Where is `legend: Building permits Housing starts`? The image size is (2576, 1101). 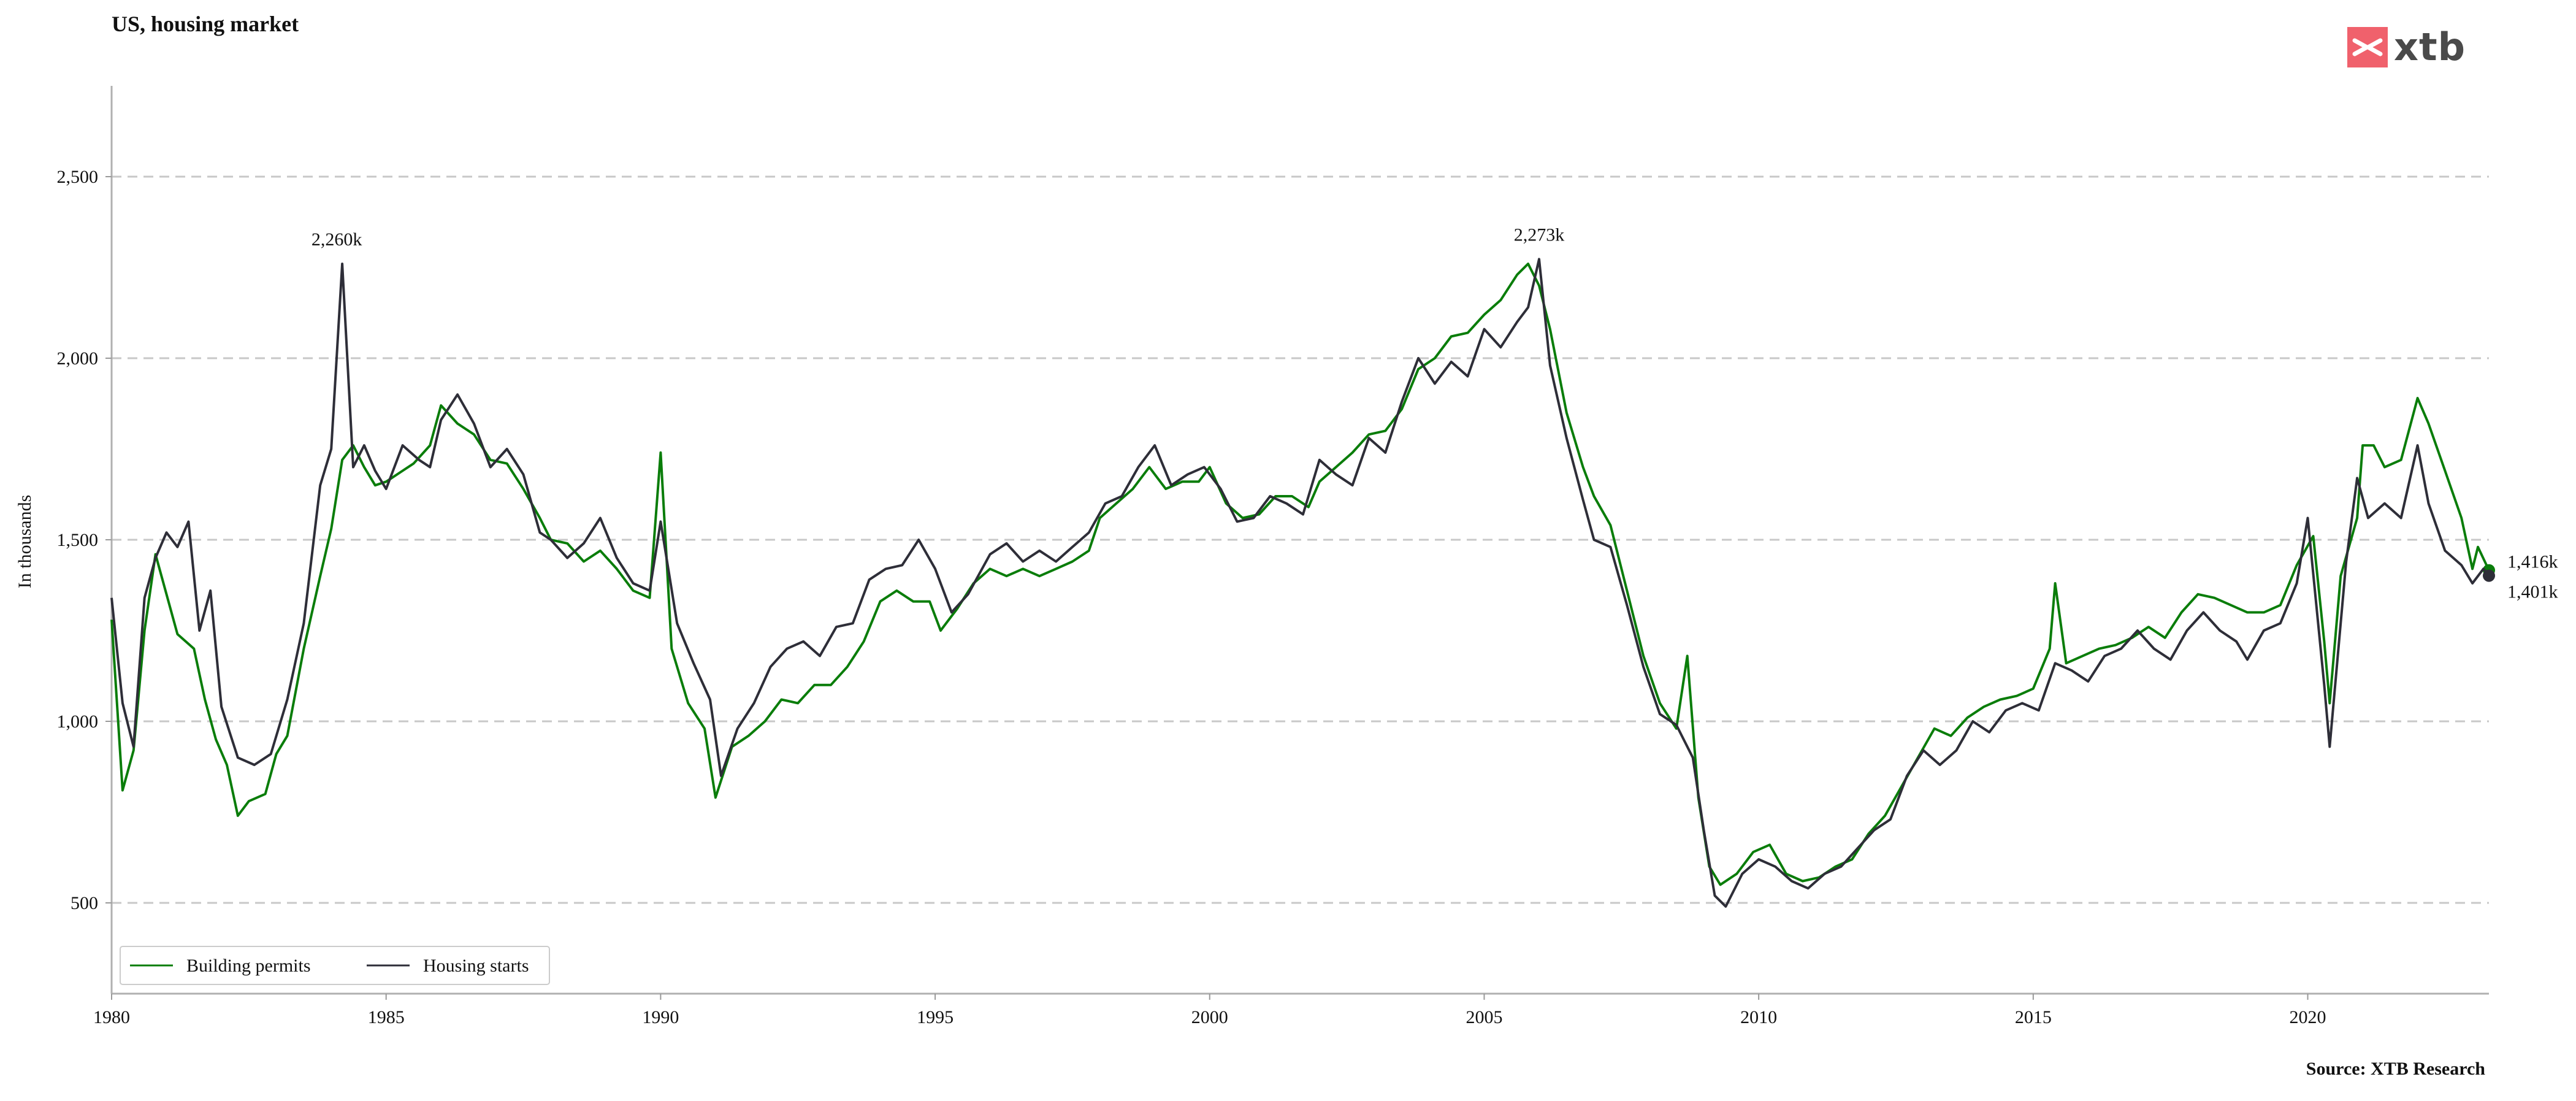 legend: Building permits Housing starts is located at coordinates (335, 965).